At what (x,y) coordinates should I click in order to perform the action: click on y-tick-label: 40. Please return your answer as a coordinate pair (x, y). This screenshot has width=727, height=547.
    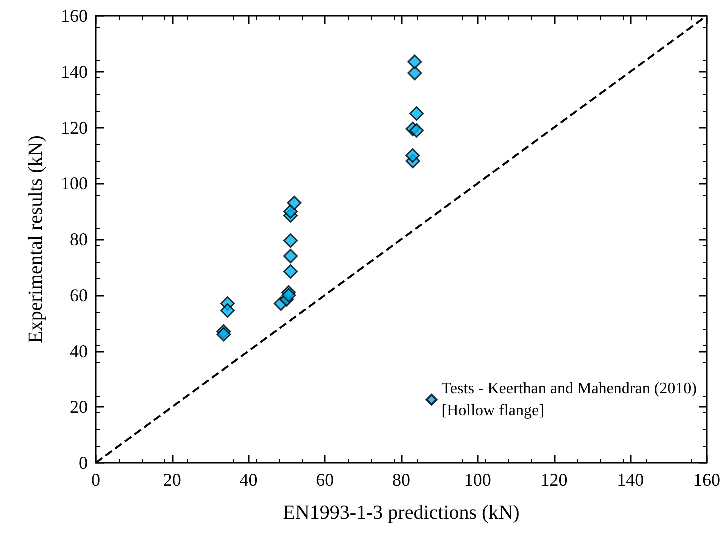
    Looking at the image, I should click on (79, 351).